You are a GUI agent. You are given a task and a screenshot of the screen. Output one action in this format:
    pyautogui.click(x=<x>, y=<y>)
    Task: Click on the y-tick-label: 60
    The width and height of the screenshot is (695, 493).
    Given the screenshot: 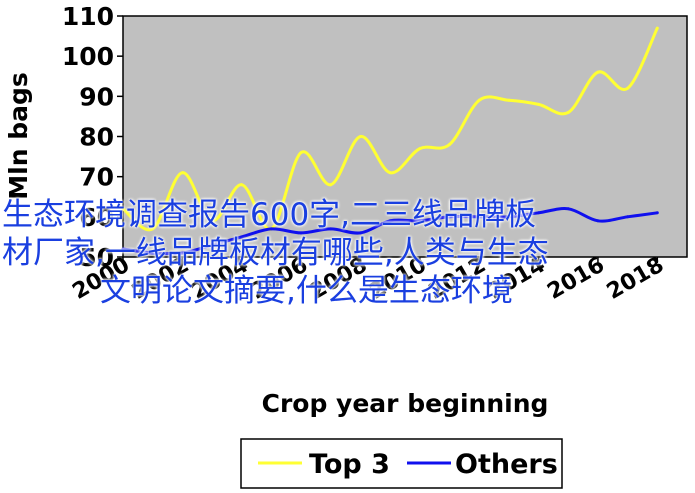 What is the action you would take?
    pyautogui.click(x=96, y=217)
    